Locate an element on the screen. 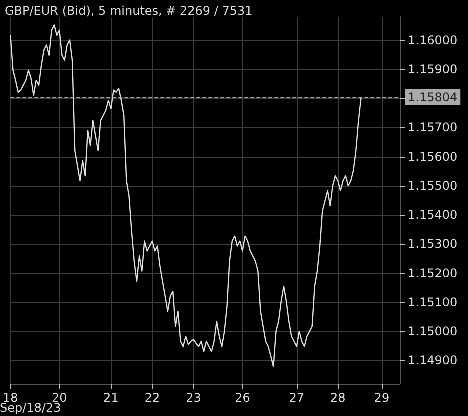 The height and width of the screenshot is (416, 468). x-tick-label: 23 is located at coordinates (194, 398).